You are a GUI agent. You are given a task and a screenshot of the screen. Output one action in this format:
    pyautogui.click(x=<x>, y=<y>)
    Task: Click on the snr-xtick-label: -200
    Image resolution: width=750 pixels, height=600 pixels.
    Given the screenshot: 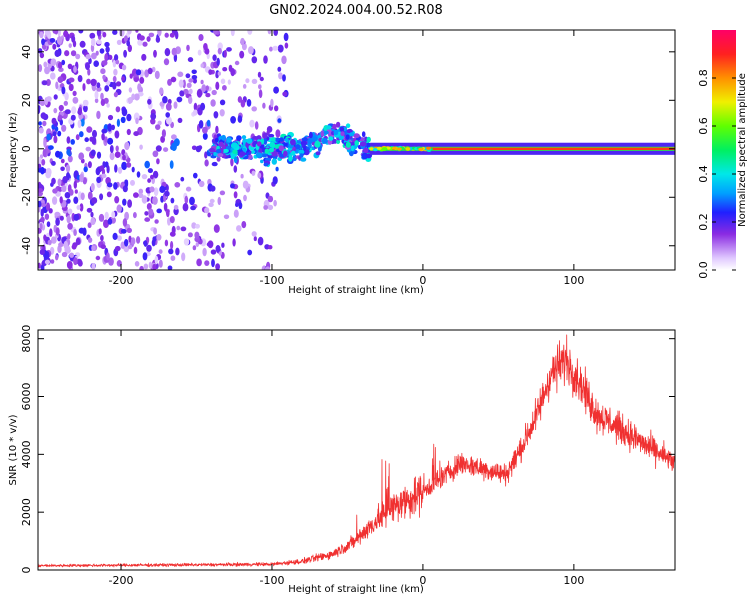 What is the action you would take?
    pyautogui.click(x=121, y=580)
    